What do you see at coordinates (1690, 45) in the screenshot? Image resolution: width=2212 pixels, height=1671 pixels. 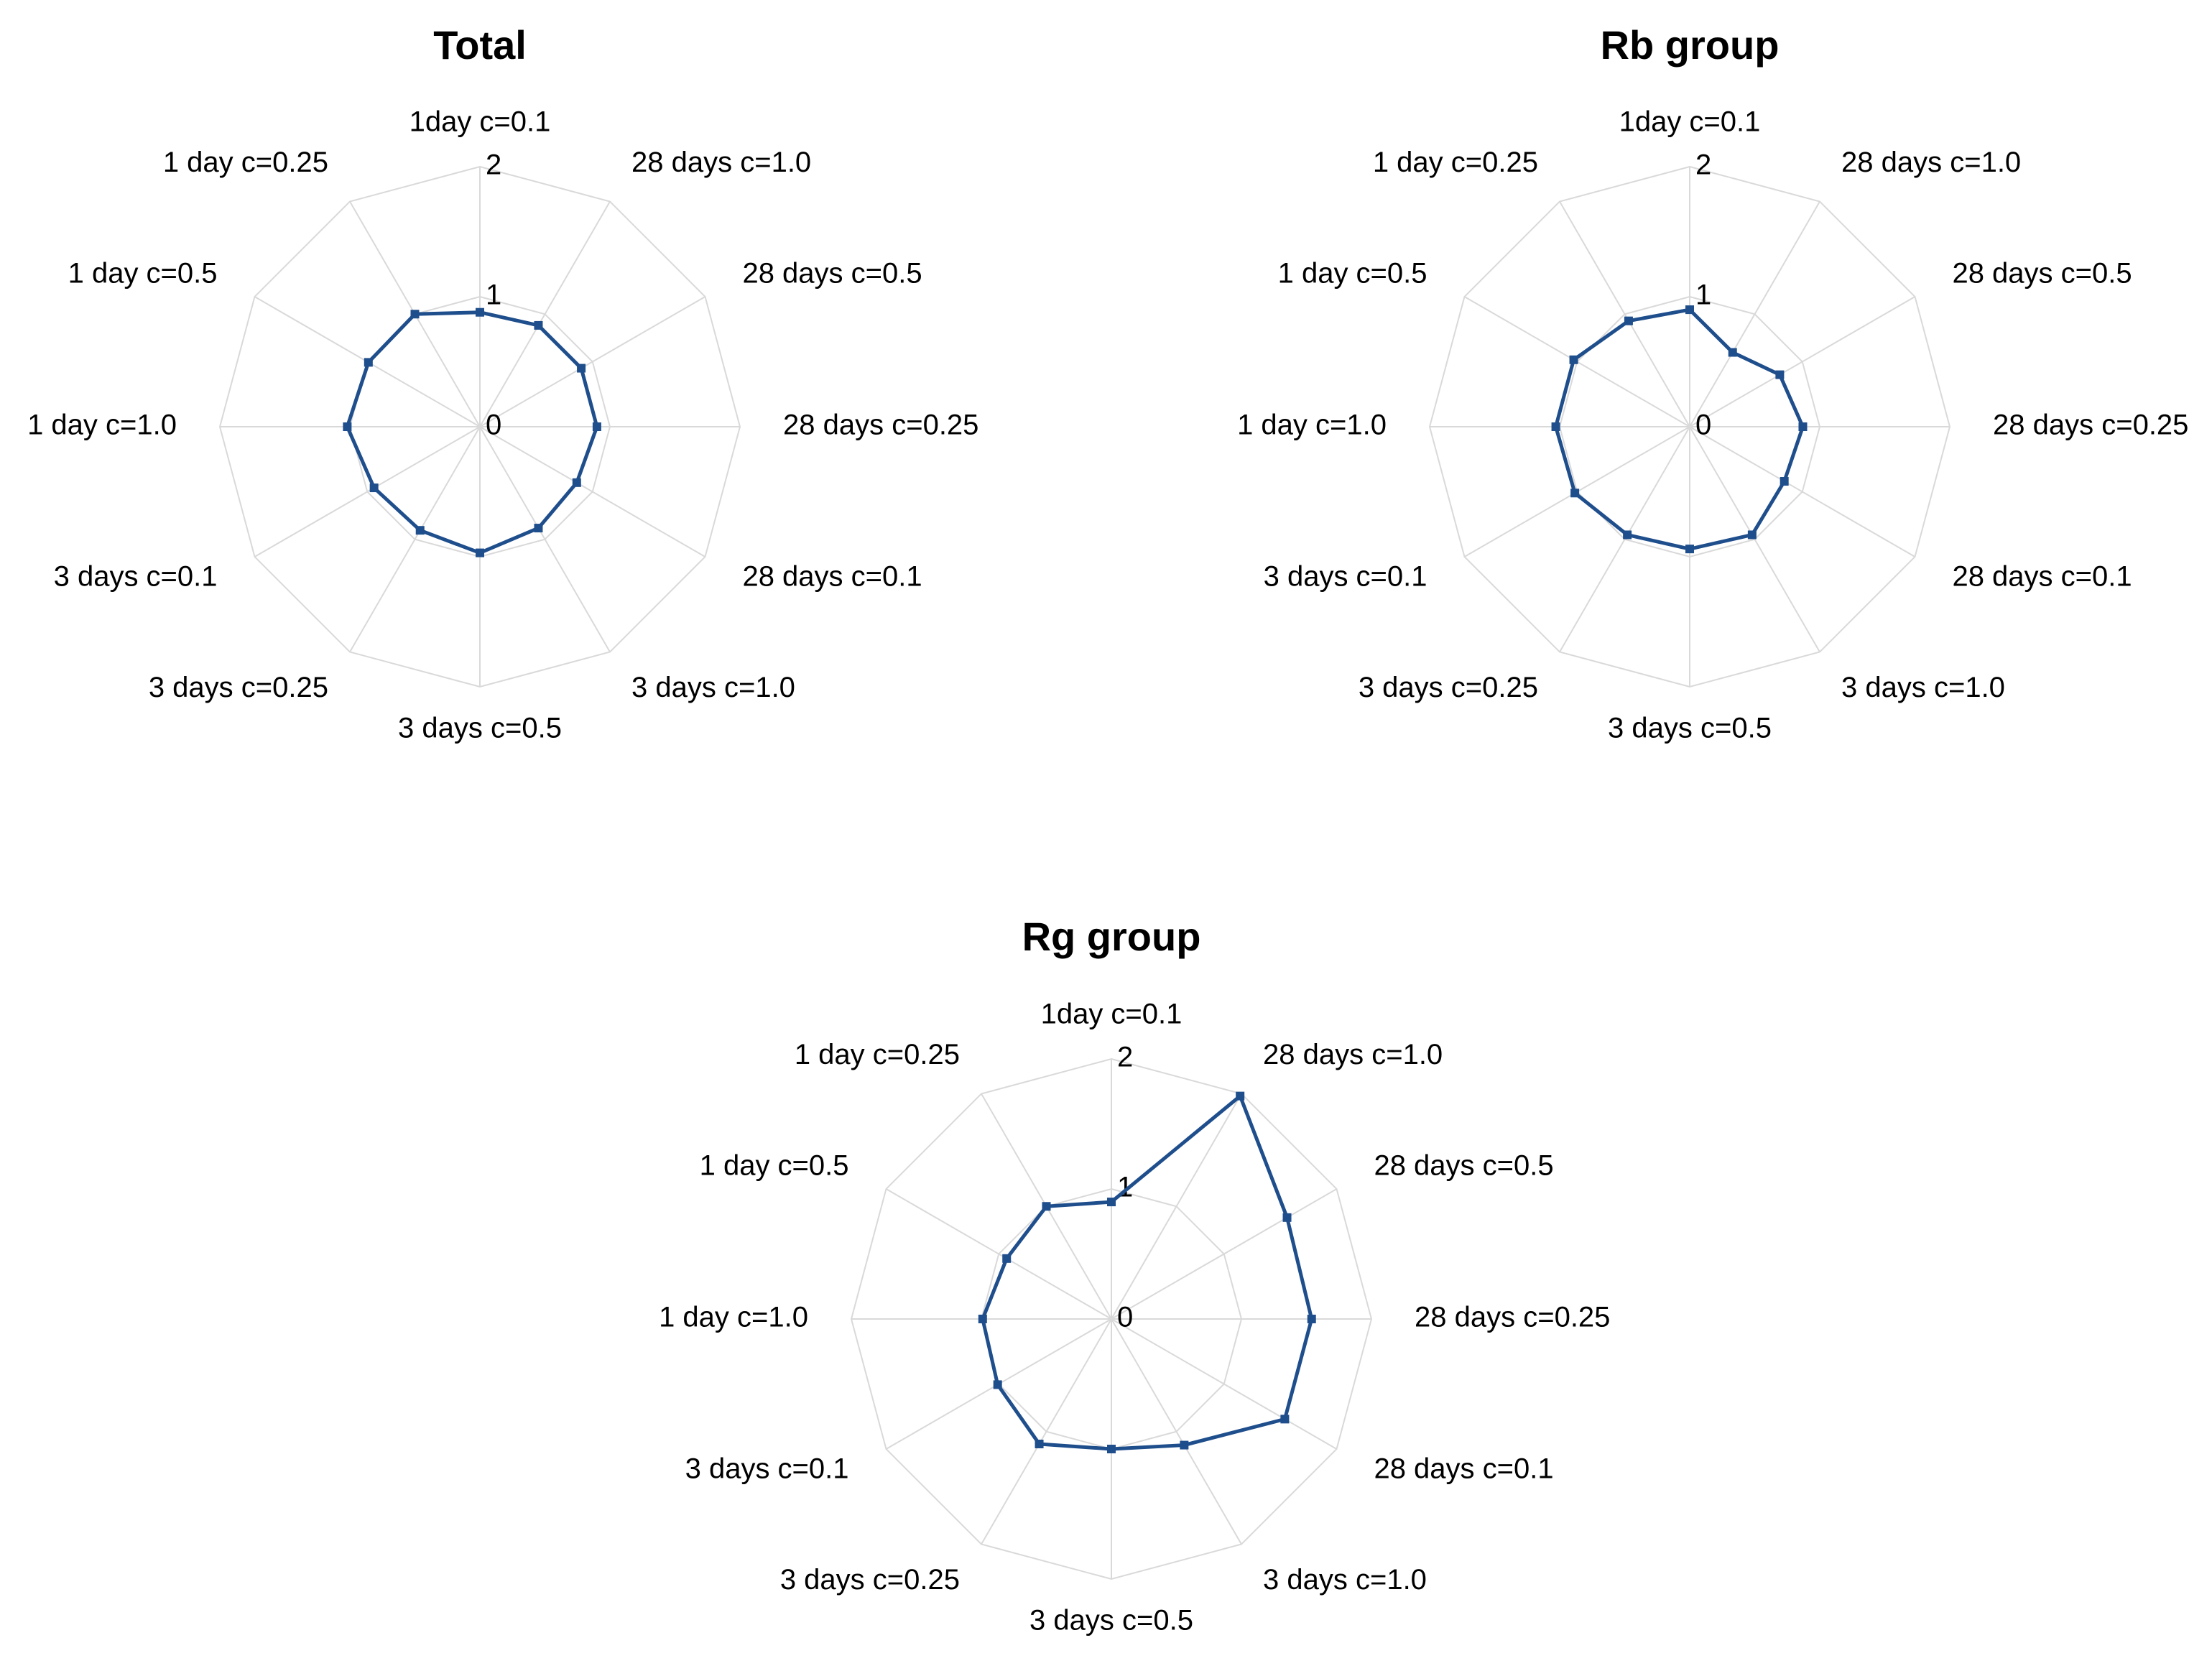 I see `chart-title: Rb group` at bounding box center [1690, 45].